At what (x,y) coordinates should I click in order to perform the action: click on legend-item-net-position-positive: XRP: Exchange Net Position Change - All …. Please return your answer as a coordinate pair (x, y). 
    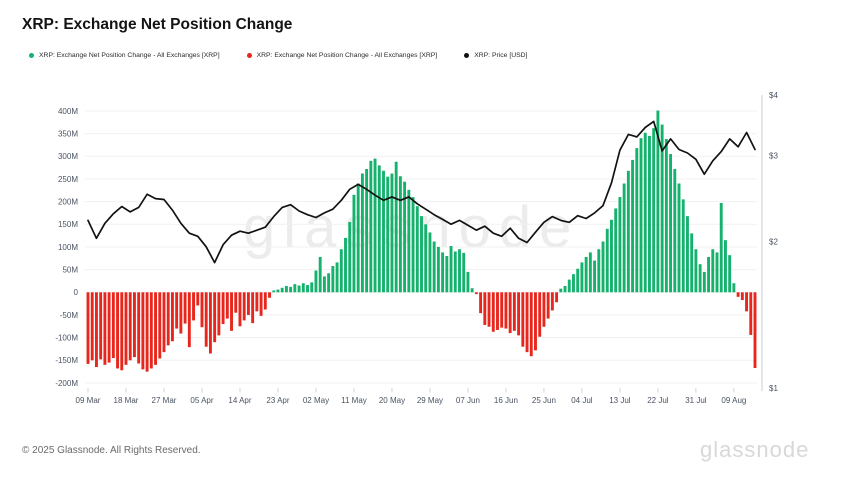
    Looking at the image, I should click on (124, 55).